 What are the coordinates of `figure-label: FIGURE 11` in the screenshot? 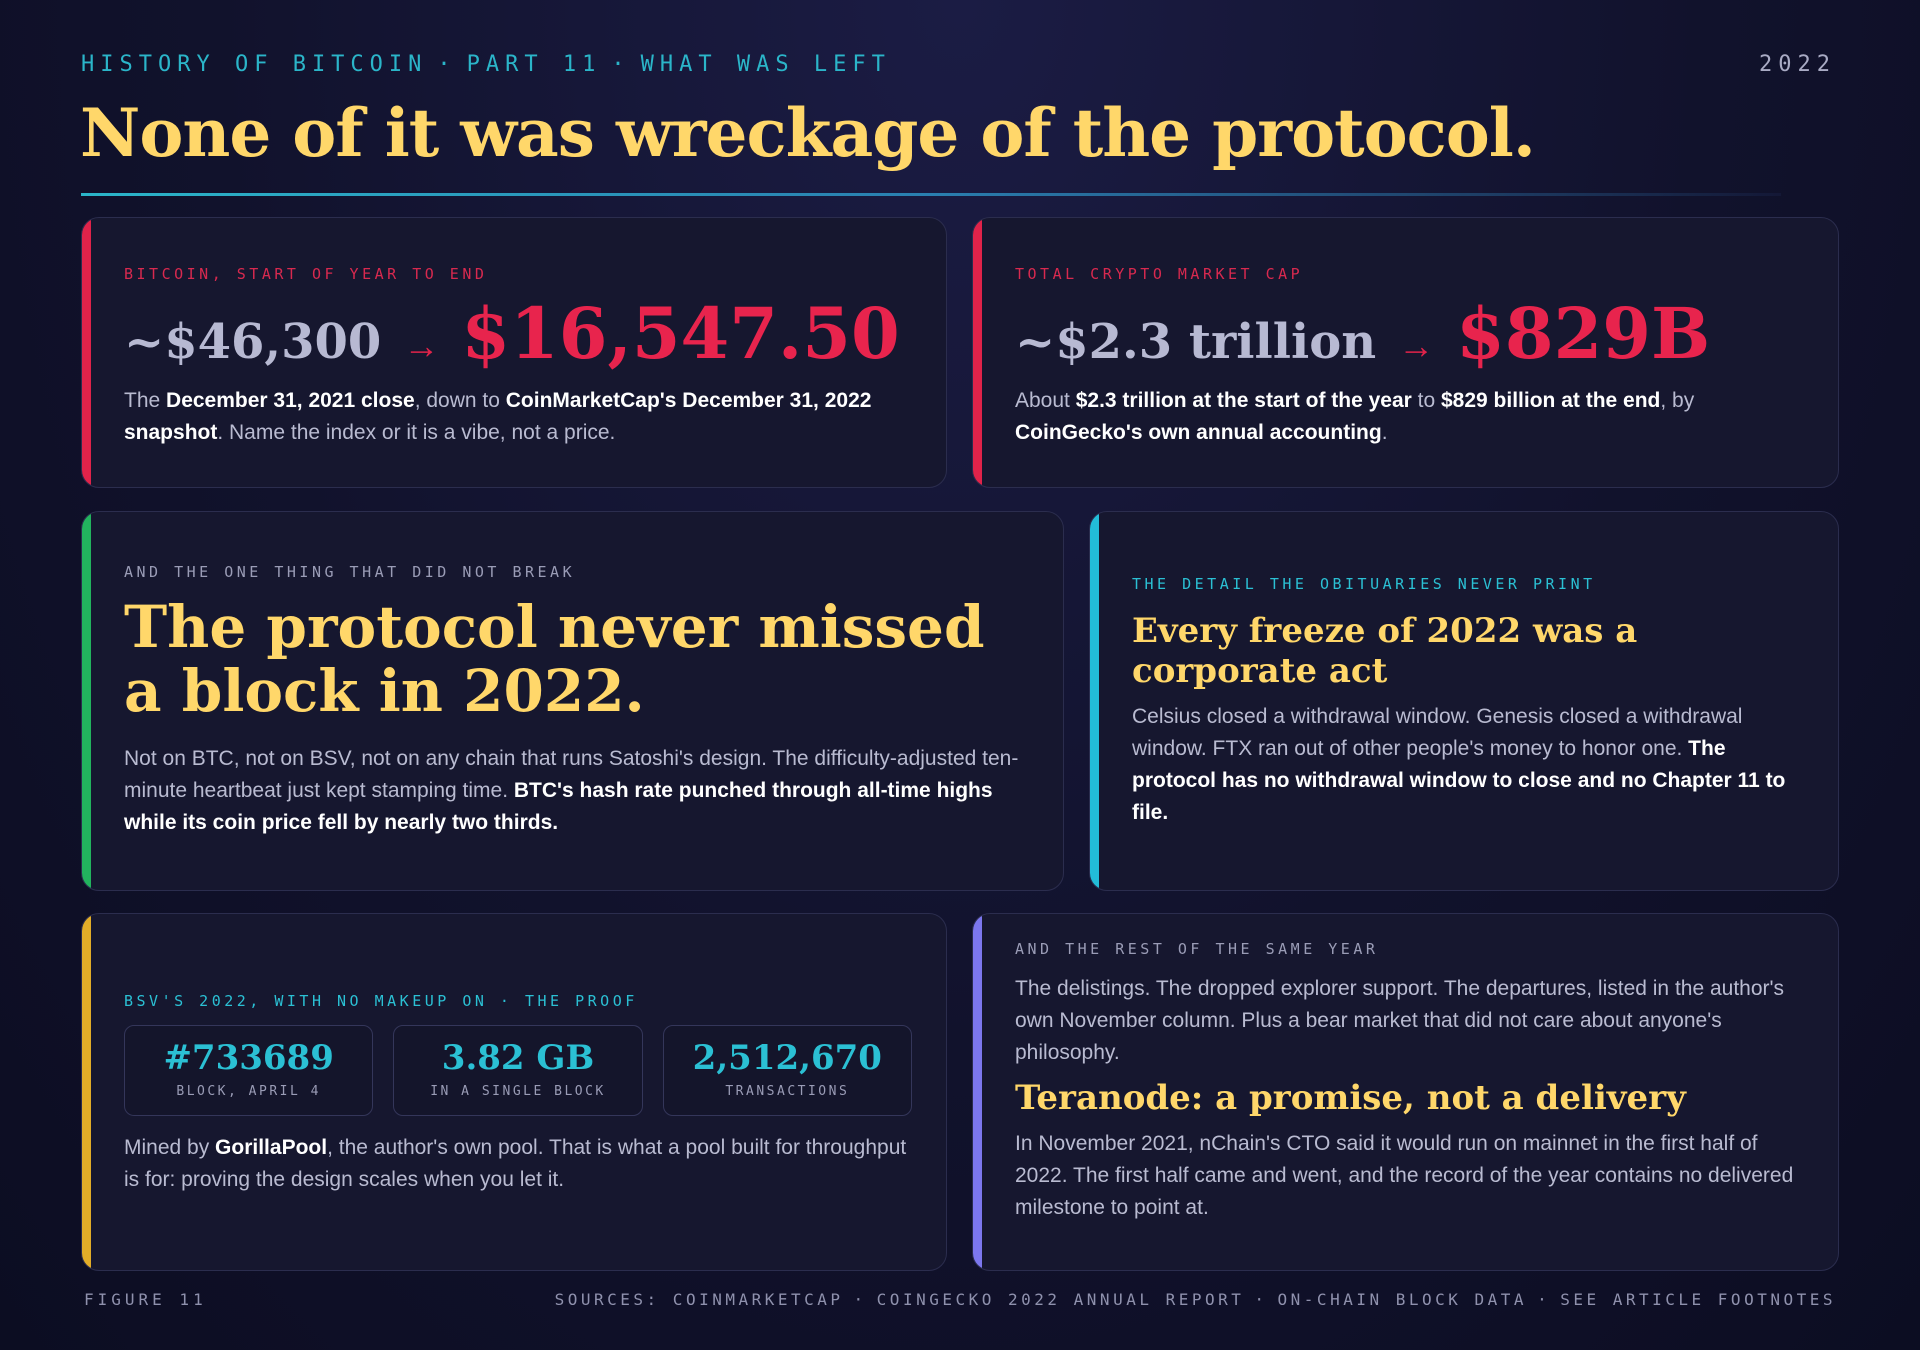 It's located at (145, 1299).